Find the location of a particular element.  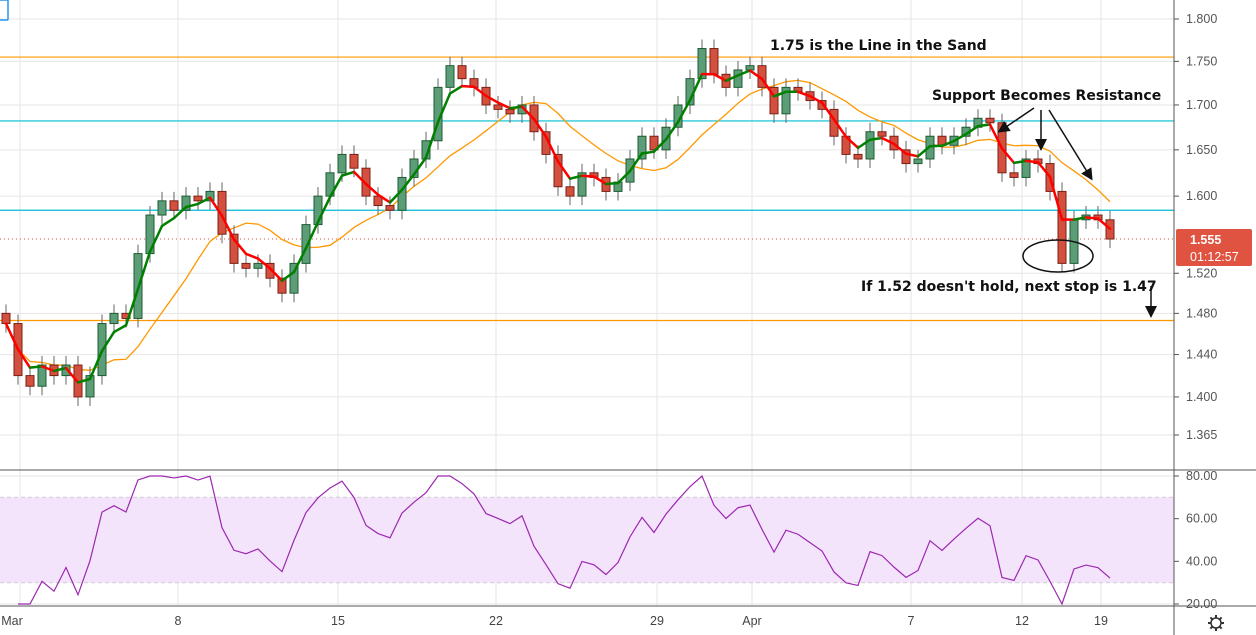

time-tick-label: Mar is located at coordinates (12, 621).